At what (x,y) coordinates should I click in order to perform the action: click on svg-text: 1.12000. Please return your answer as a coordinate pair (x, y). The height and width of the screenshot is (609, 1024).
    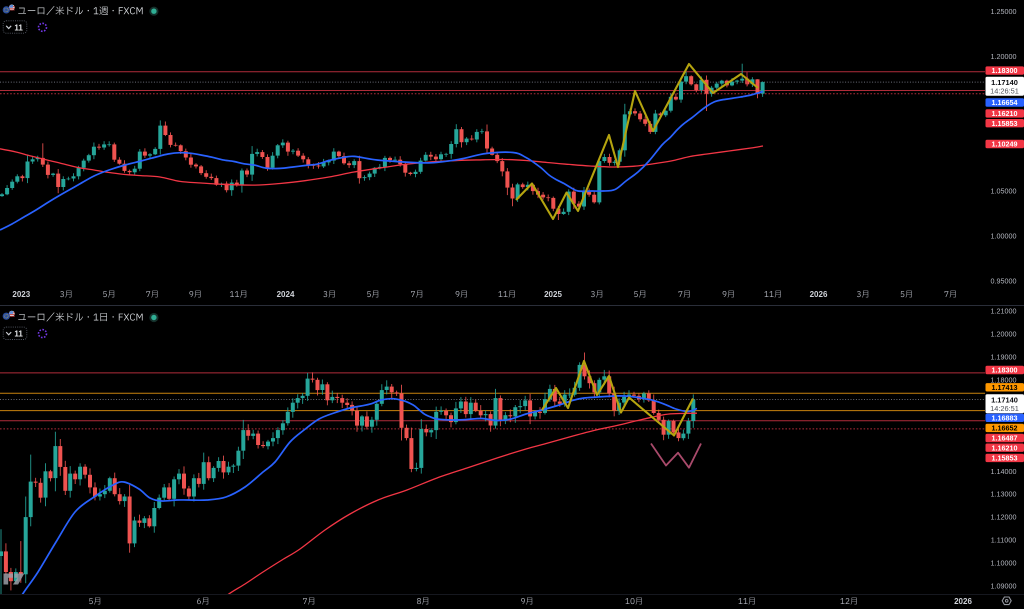
    Looking at the image, I should click on (1004, 517).